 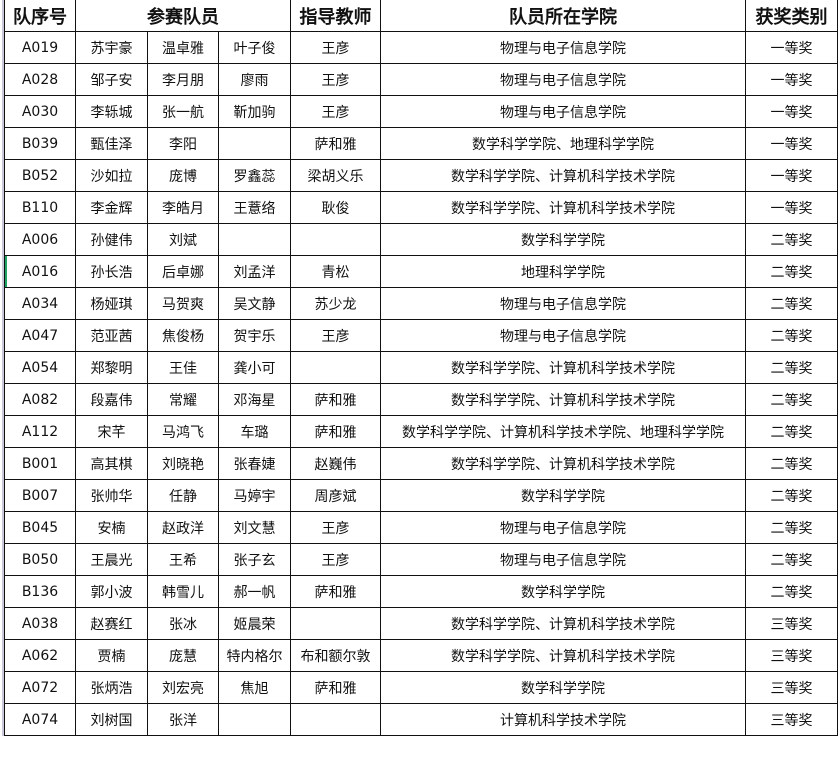 I want to click on member3-cell: 吴文静, so click(x=254, y=303).